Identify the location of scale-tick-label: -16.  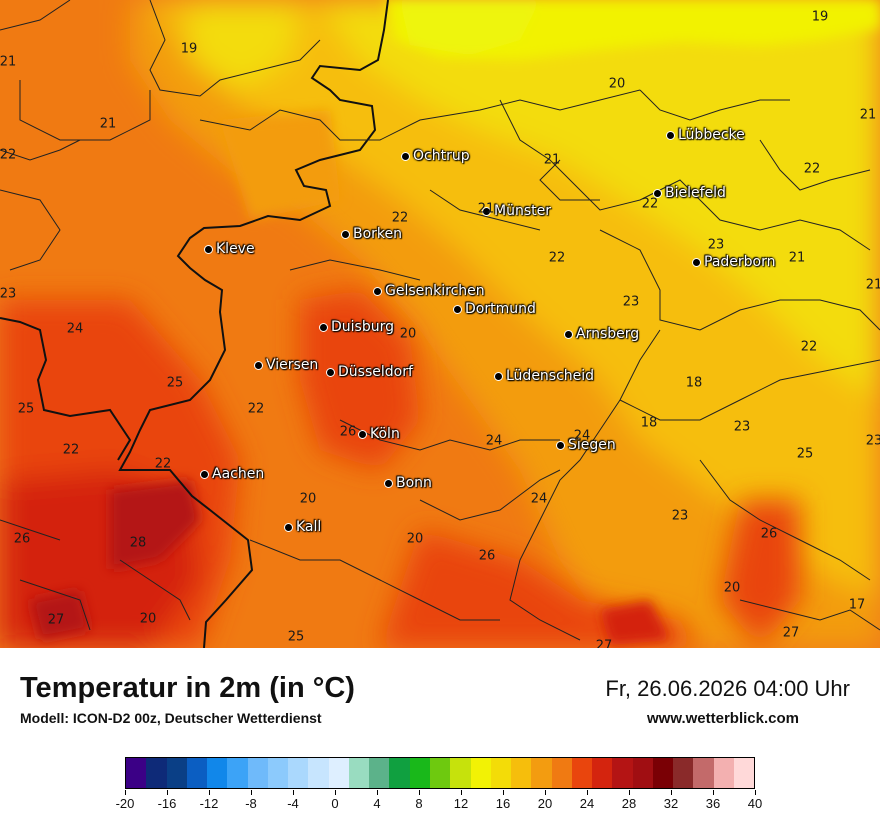
(167, 803).